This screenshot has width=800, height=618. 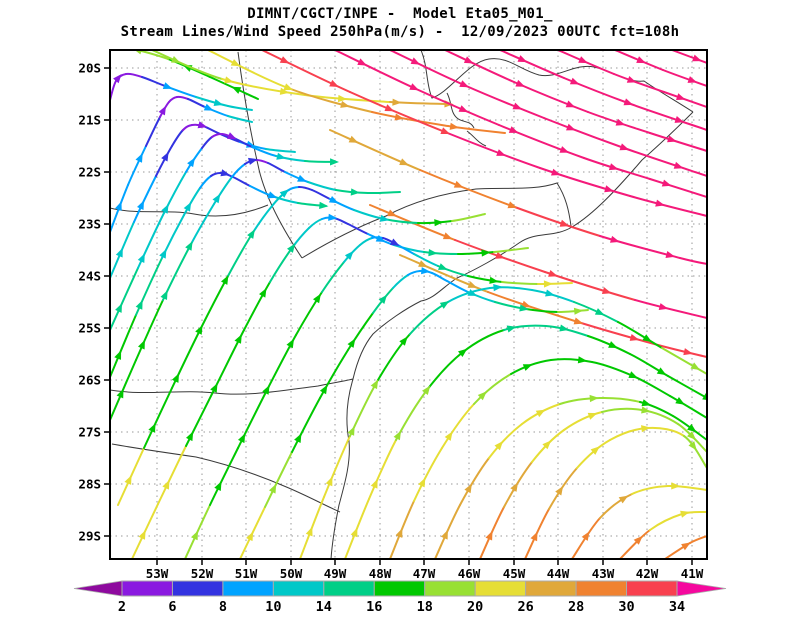 What do you see at coordinates (335, 573) in the screenshot?
I see `lon-tick-label: 49W` at bounding box center [335, 573].